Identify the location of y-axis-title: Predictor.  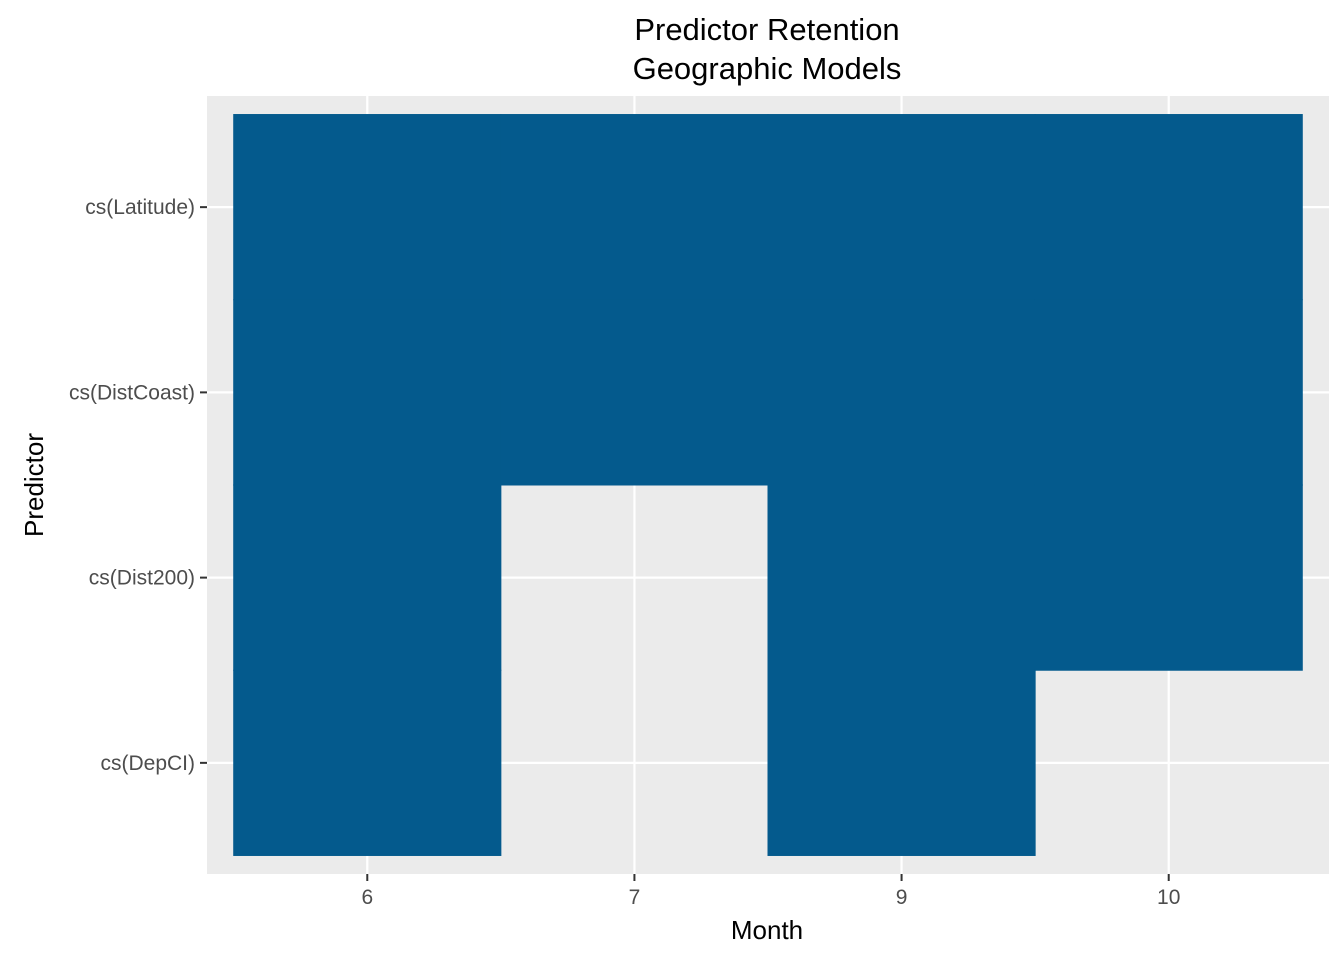
(34, 485).